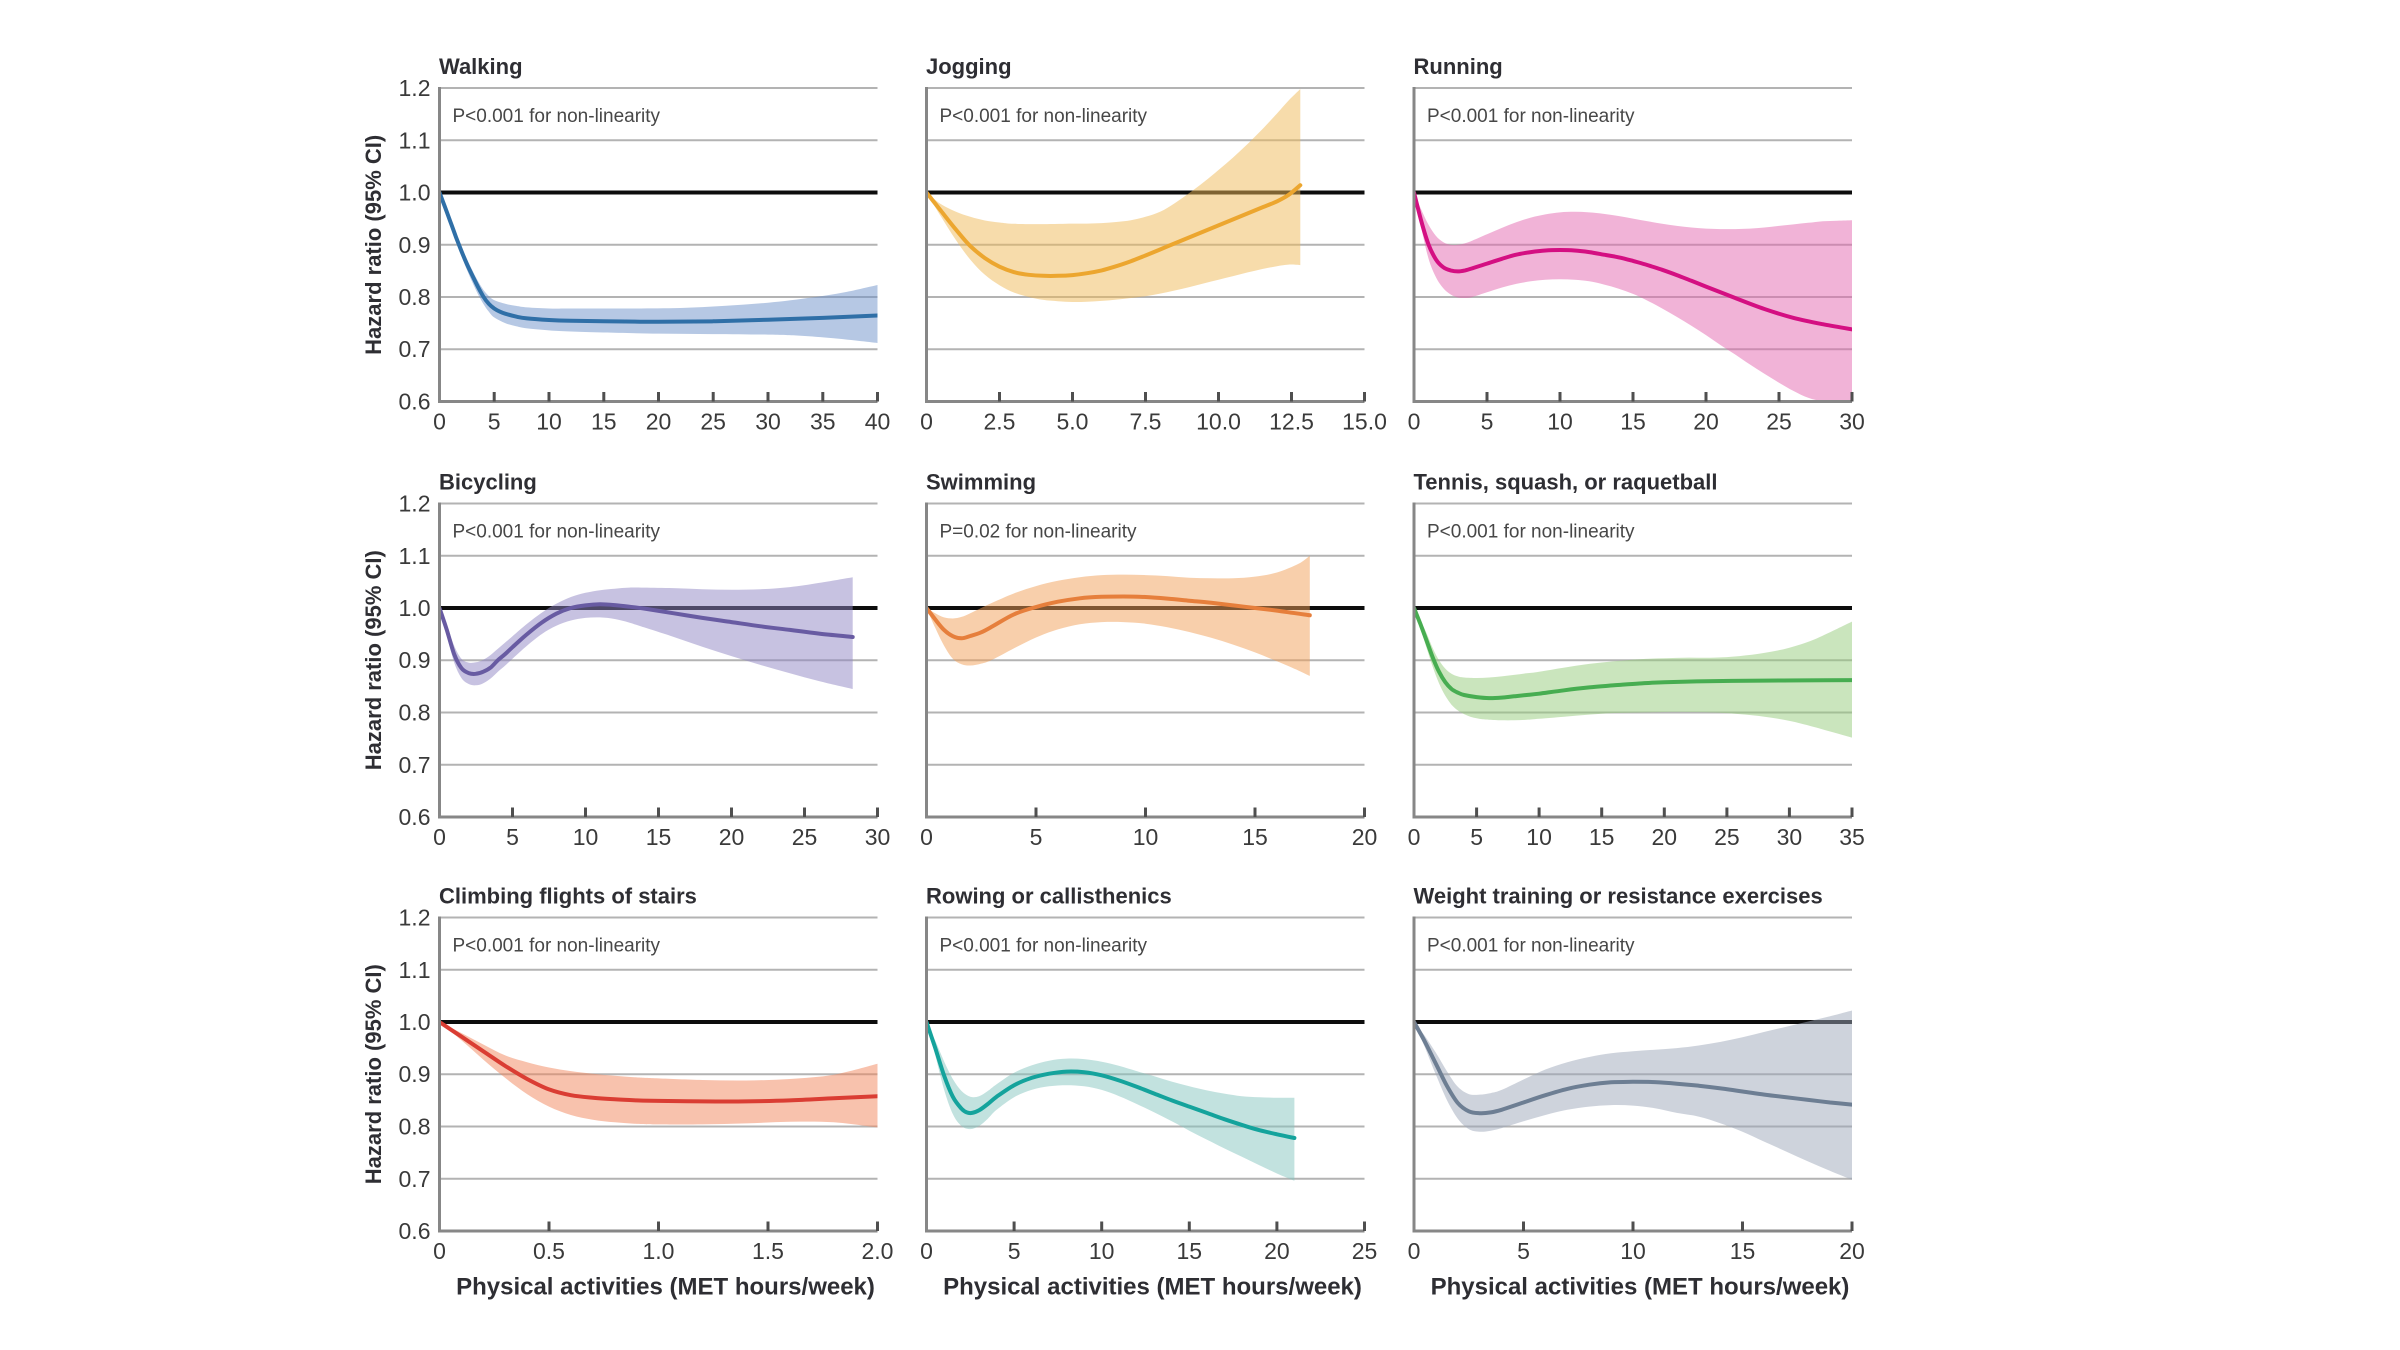  What do you see at coordinates (1049, 896) in the screenshot?
I see `svg-text: Rowing or callisthenics` at bounding box center [1049, 896].